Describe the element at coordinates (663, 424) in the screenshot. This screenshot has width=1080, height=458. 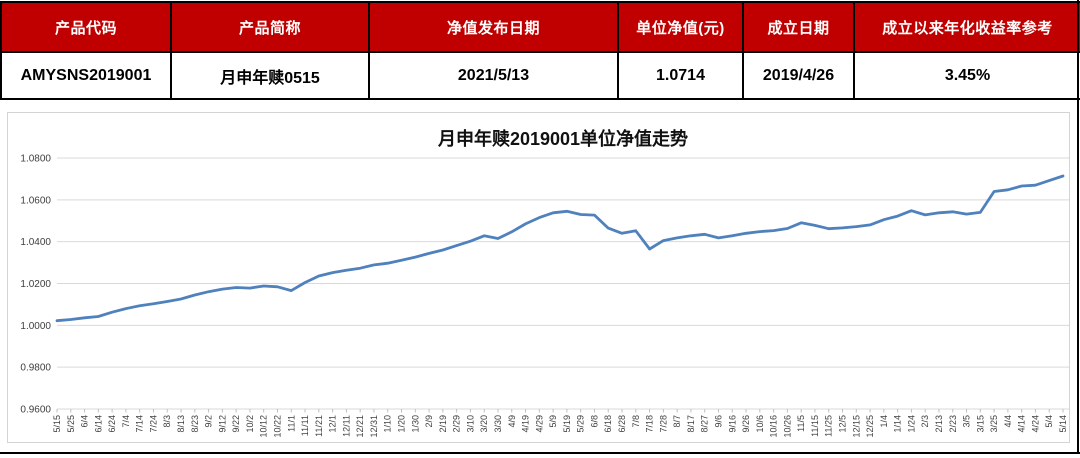
I see `x-tick-label: 7/28` at that location.